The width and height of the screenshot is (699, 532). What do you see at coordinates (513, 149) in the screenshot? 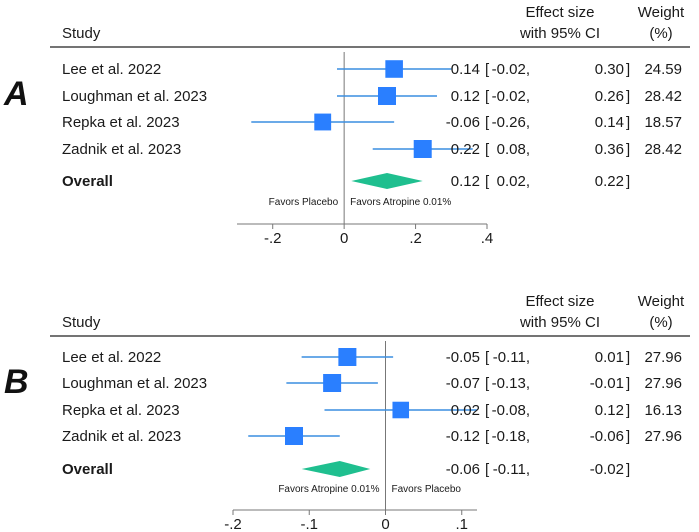
I see `ci-lower: 0.08,` at bounding box center [513, 149].